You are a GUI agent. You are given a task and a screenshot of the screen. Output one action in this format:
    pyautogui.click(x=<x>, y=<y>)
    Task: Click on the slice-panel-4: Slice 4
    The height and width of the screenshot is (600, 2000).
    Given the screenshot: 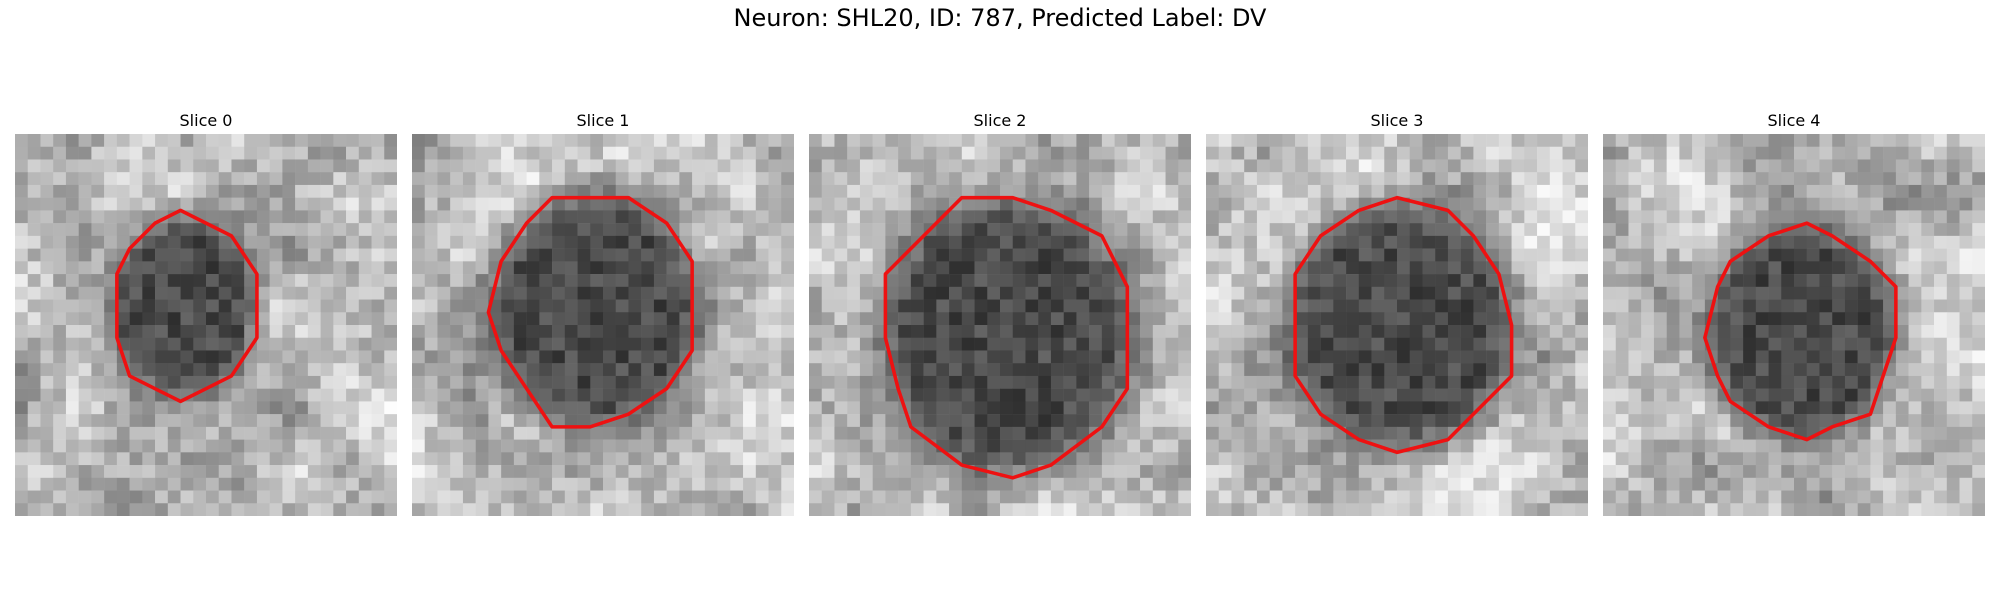 What is the action you would take?
    pyautogui.click(x=1794, y=312)
    